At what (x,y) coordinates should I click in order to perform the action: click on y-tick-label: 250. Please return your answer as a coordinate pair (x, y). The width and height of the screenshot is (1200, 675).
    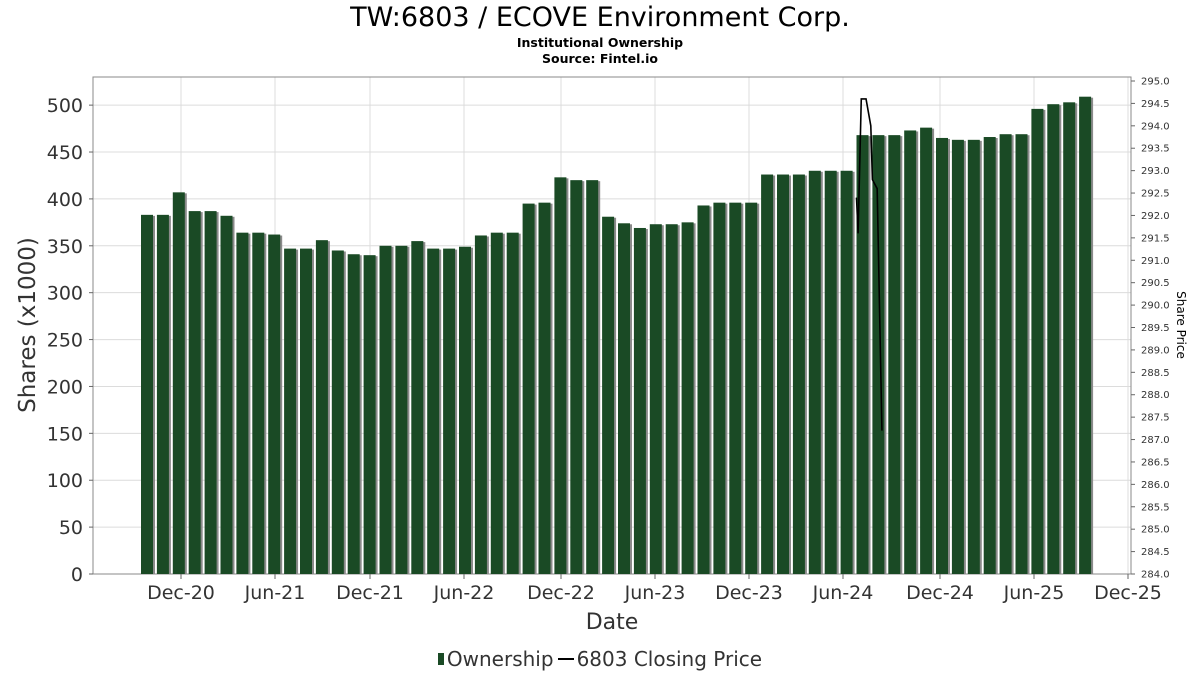
    Looking at the image, I should click on (65, 341).